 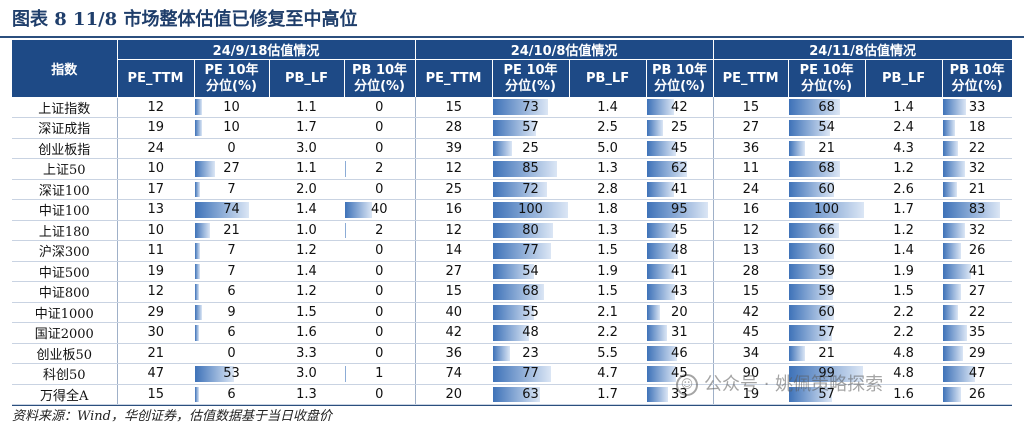 What do you see at coordinates (680, 271) in the screenshot?
I see `pb-percentile-cell: 41` at bounding box center [680, 271].